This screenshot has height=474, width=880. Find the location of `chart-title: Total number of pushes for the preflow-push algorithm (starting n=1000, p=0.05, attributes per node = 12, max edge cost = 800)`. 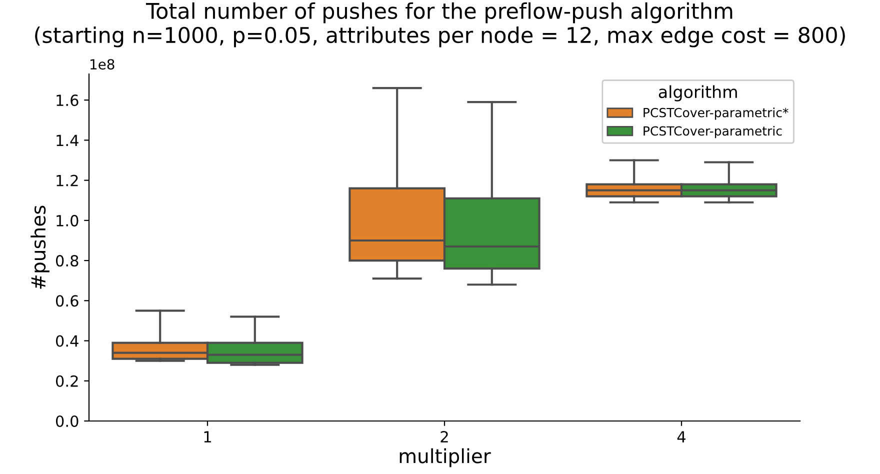

chart-title: Total number of pushes for the preflow-push algorithm (starting n=1000, p=0.05, attributes per node = 12, max edge cost = 800) is located at coordinates (440, 25).